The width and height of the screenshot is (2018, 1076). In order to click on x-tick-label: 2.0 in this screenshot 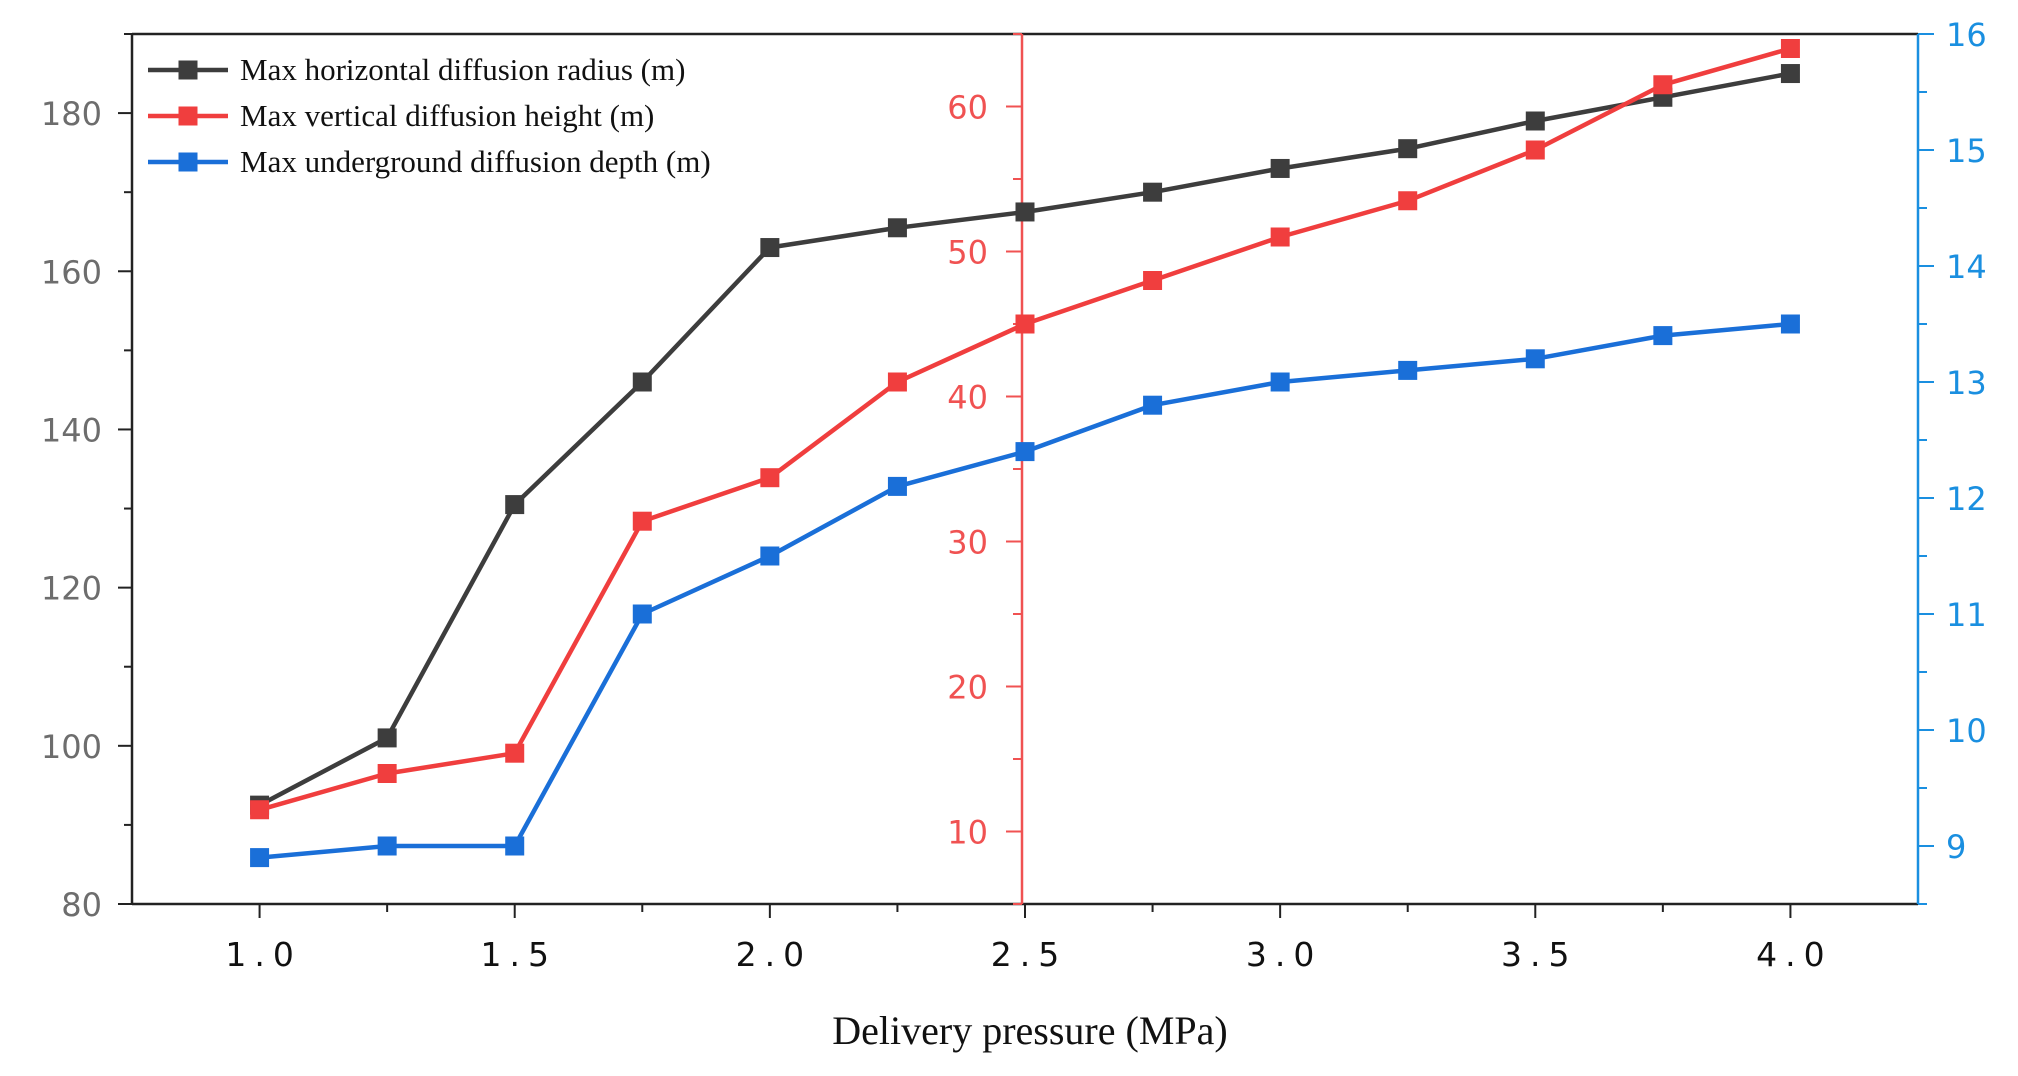, I will do `click(774, 954)`.